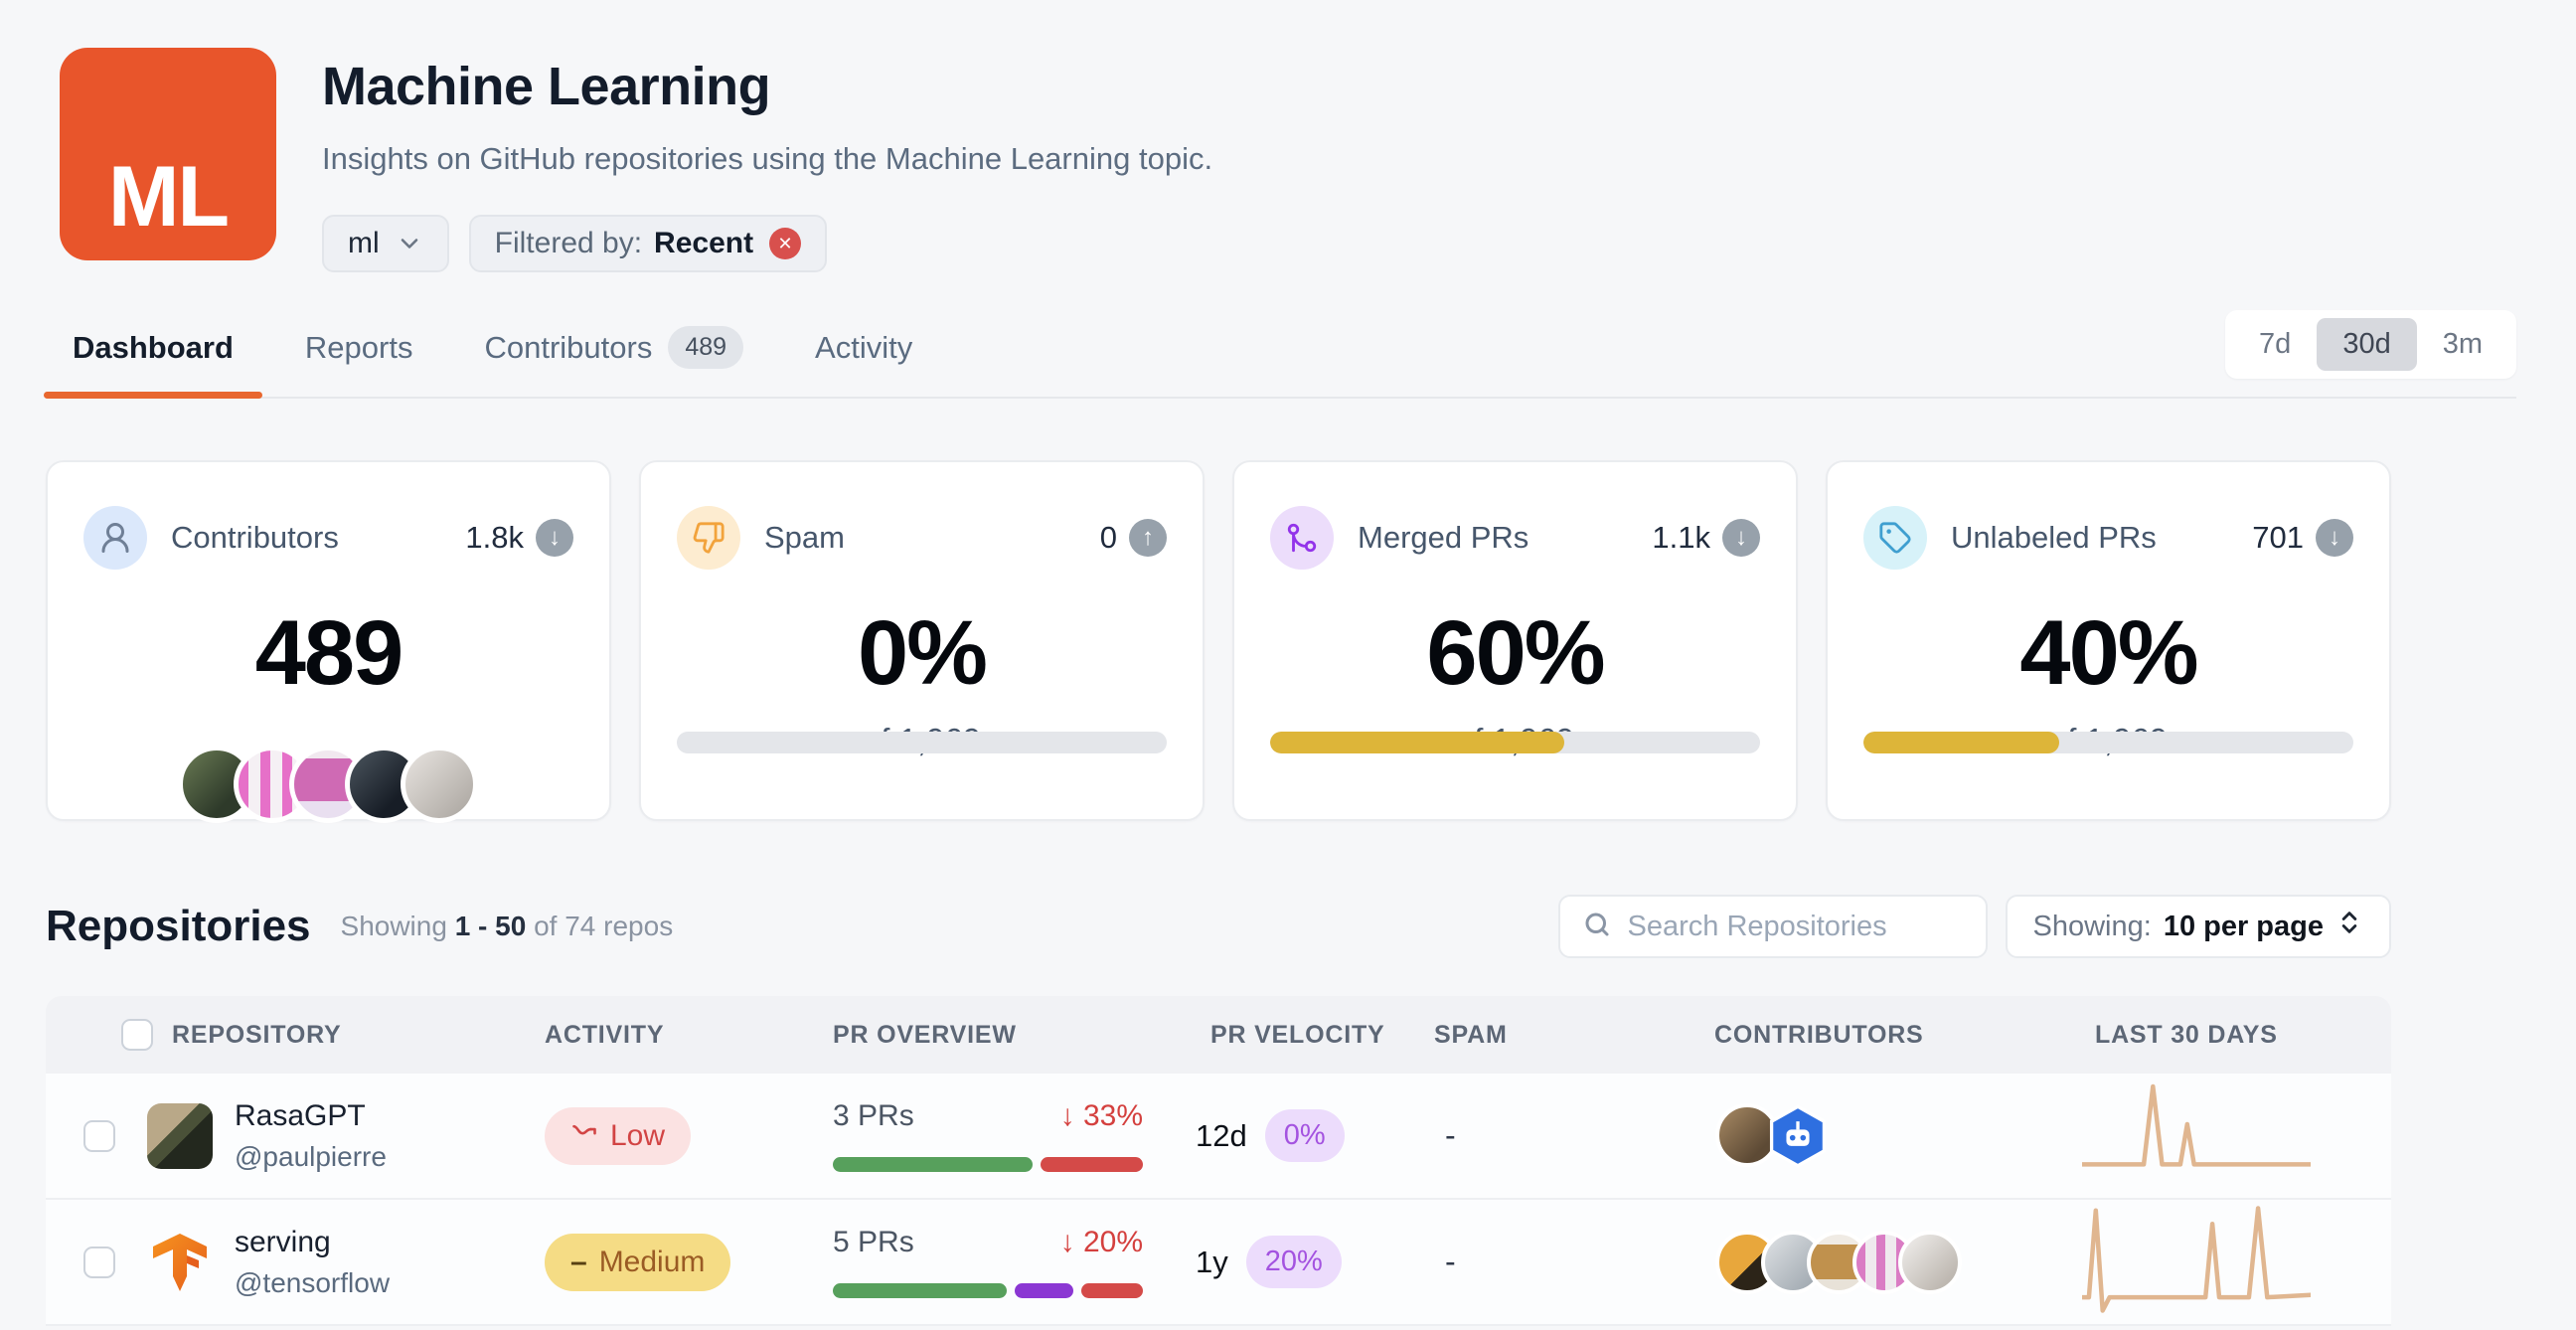 The width and height of the screenshot is (2576, 1330). What do you see at coordinates (1878, 1262) in the screenshot?
I see `row-contributors` at bounding box center [1878, 1262].